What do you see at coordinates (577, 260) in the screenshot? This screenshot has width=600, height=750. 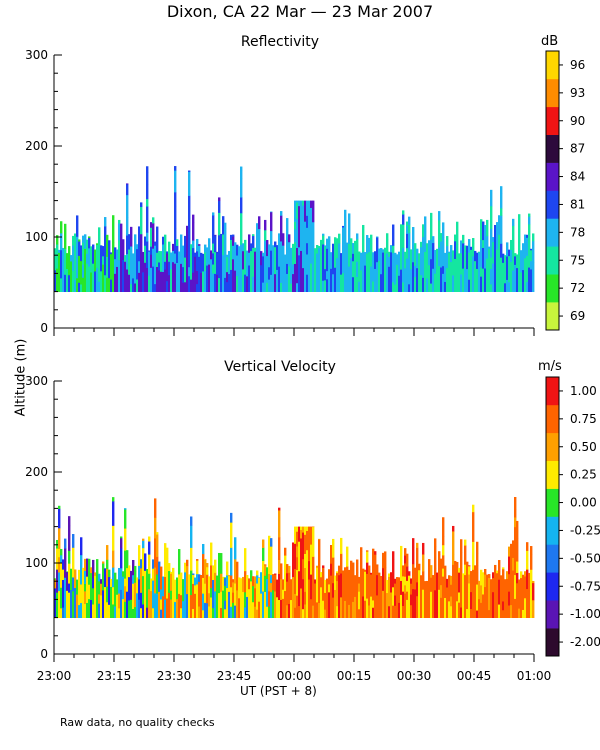 I see `refl-colorbar-label: 75` at bounding box center [577, 260].